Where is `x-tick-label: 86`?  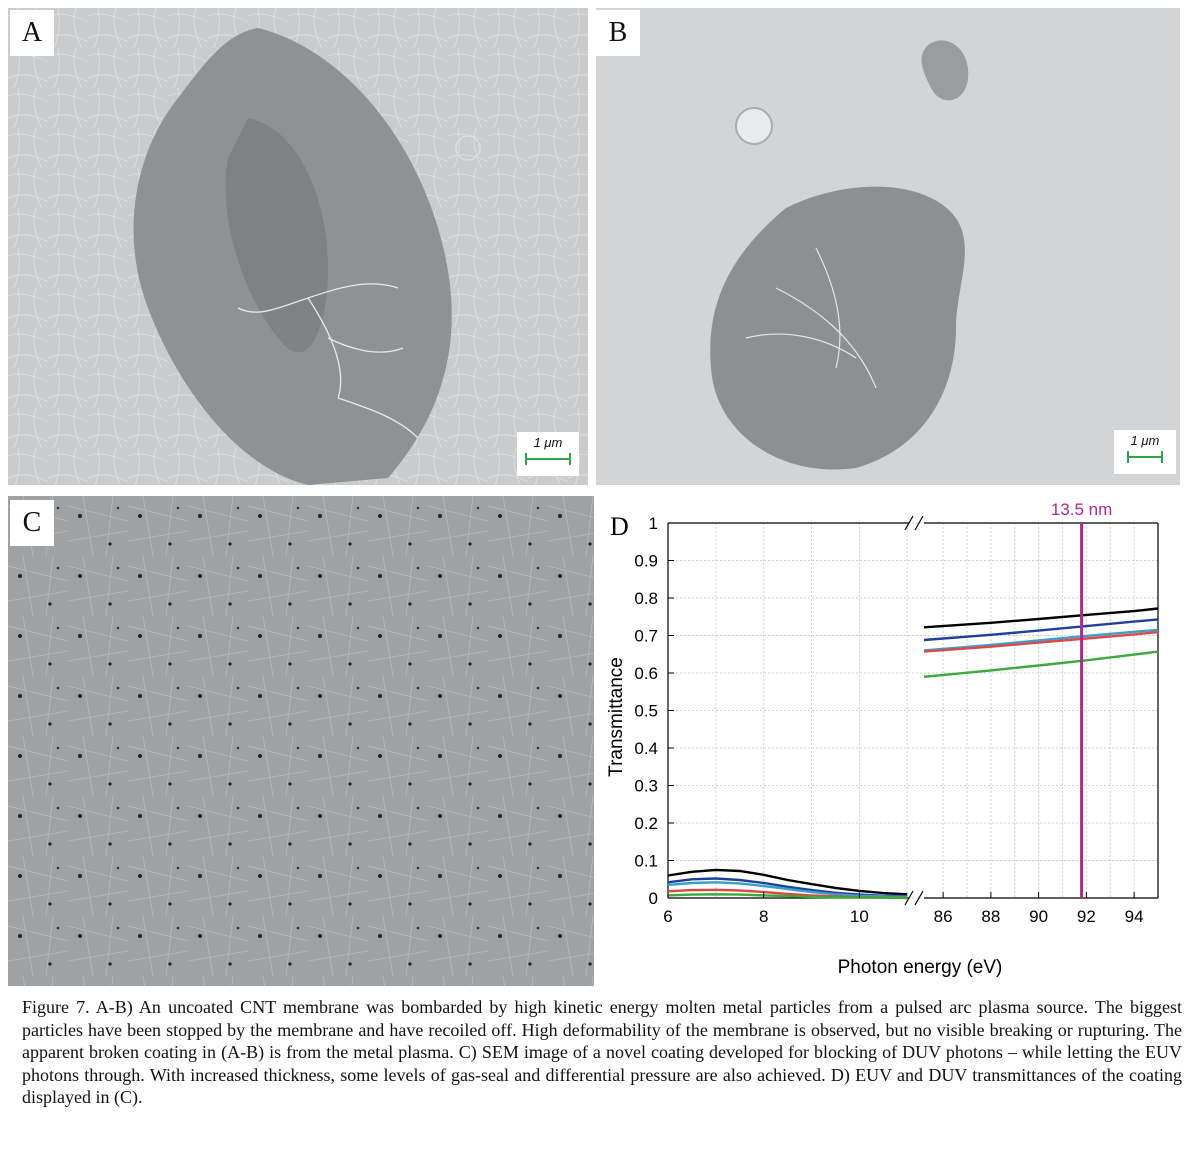 x-tick-label: 86 is located at coordinates (943, 916).